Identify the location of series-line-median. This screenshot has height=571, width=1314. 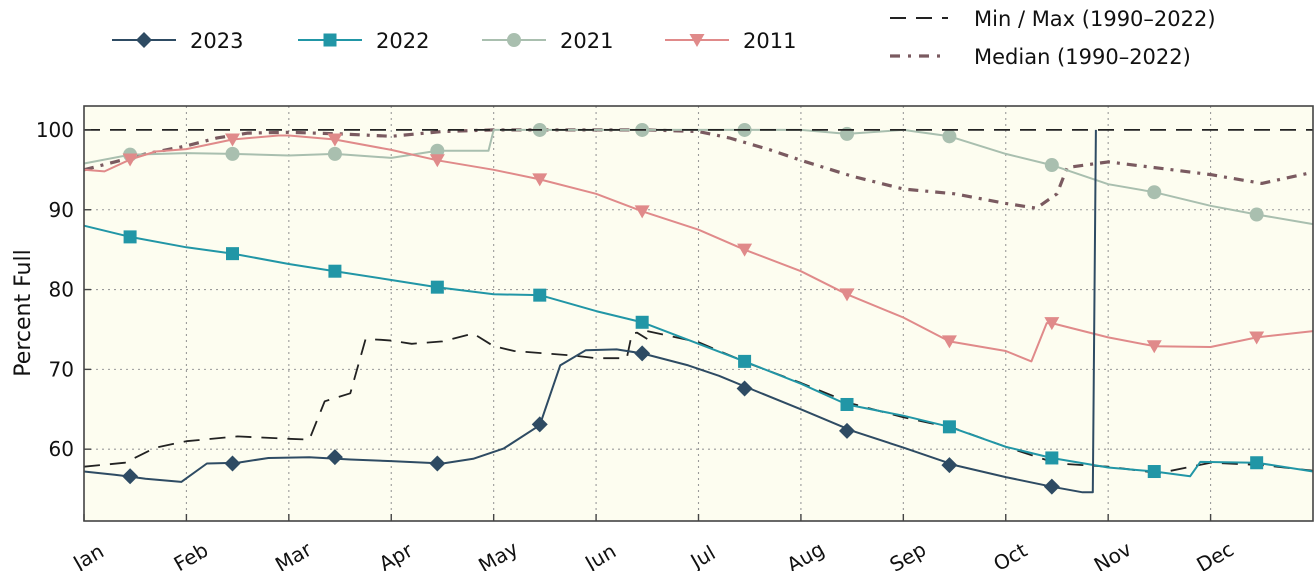
(698, 169).